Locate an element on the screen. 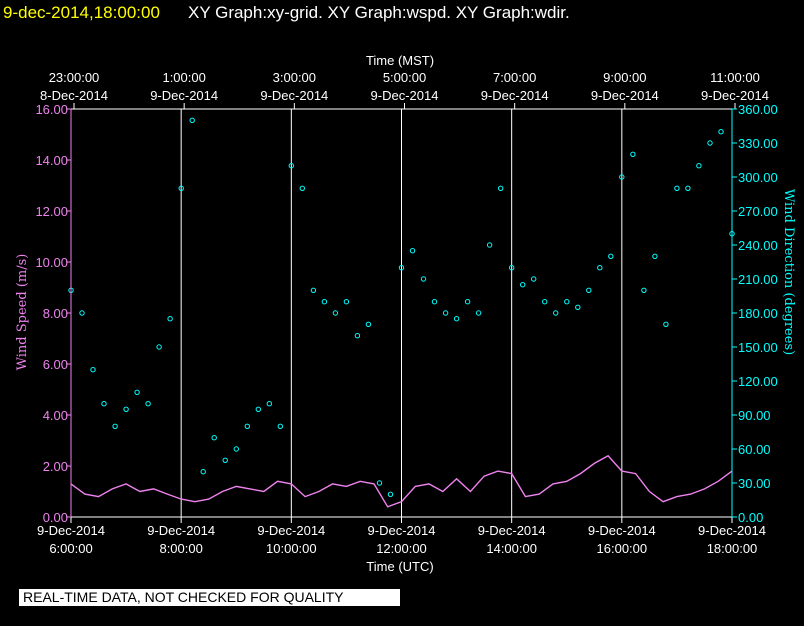 The image size is (804, 626). top-tick-time: 3:00:00 is located at coordinates (294, 77).